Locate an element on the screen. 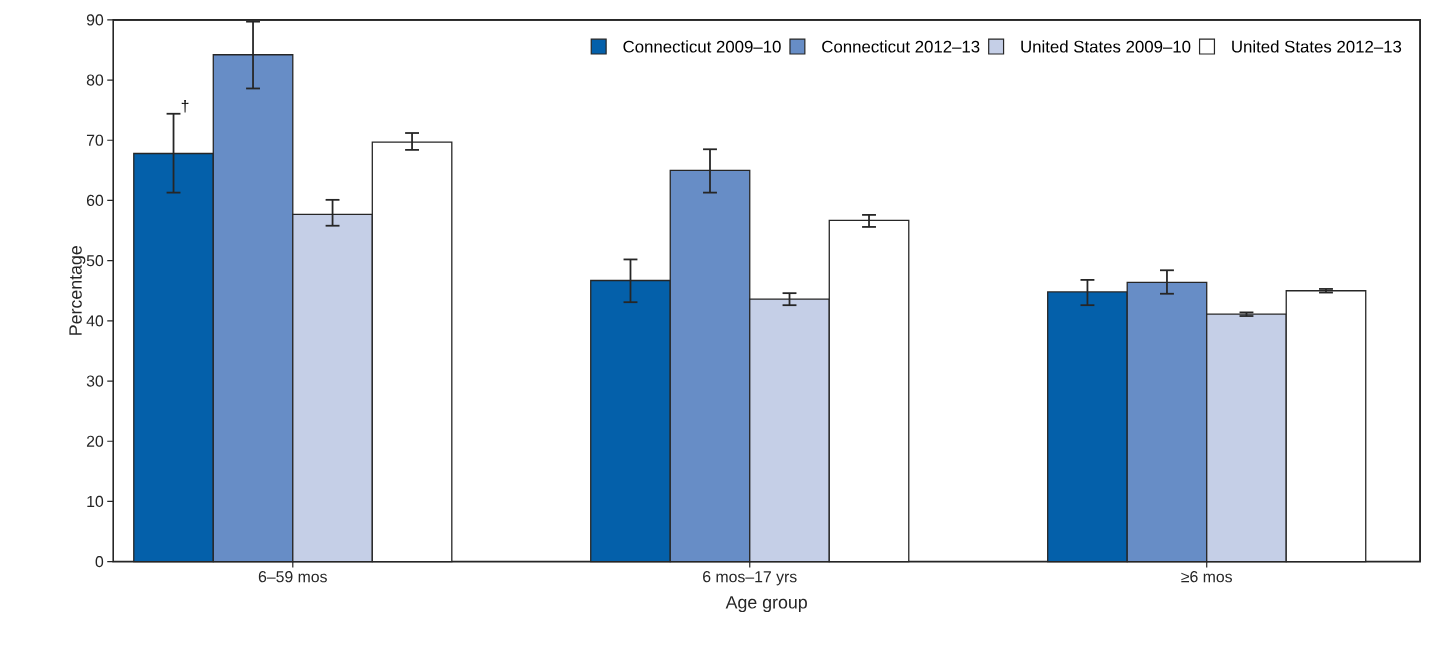 Image resolution: width=1432 pixels, height=645 pixels. y-axis-title: Percentage is located at coordinates (77, 290).